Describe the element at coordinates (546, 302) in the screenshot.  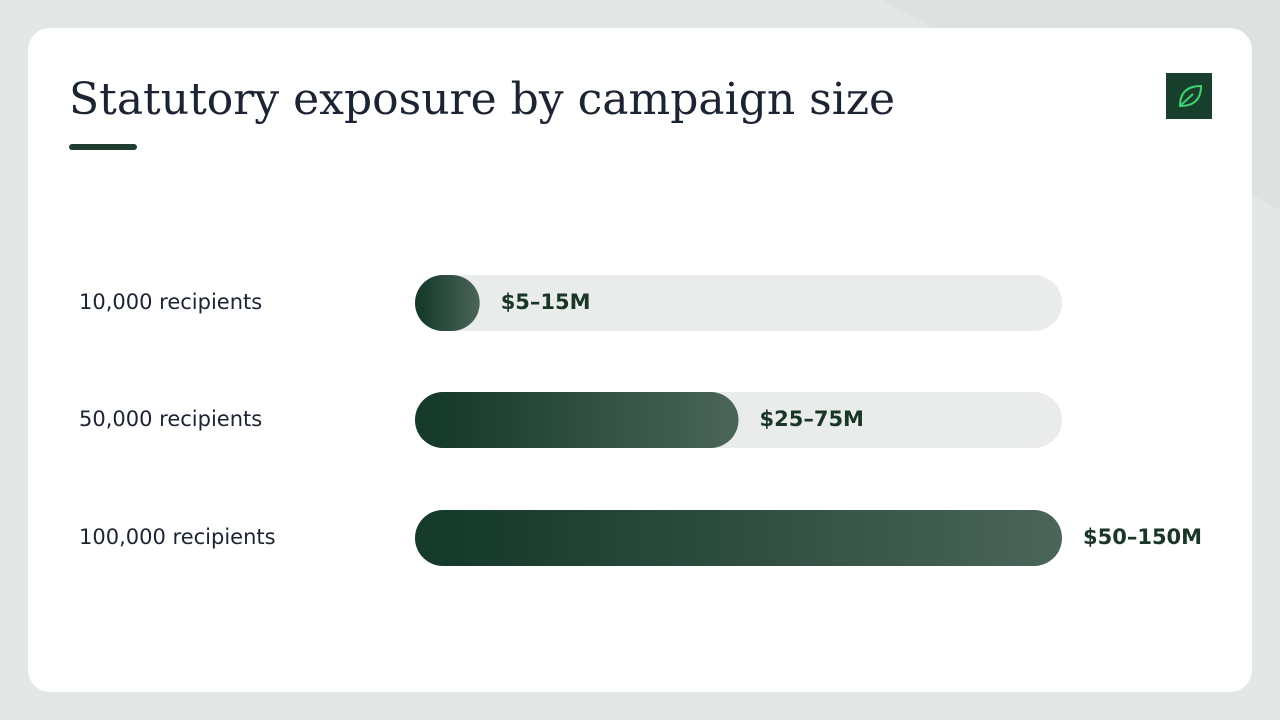
I see `value-label: $5–15M` at that location.